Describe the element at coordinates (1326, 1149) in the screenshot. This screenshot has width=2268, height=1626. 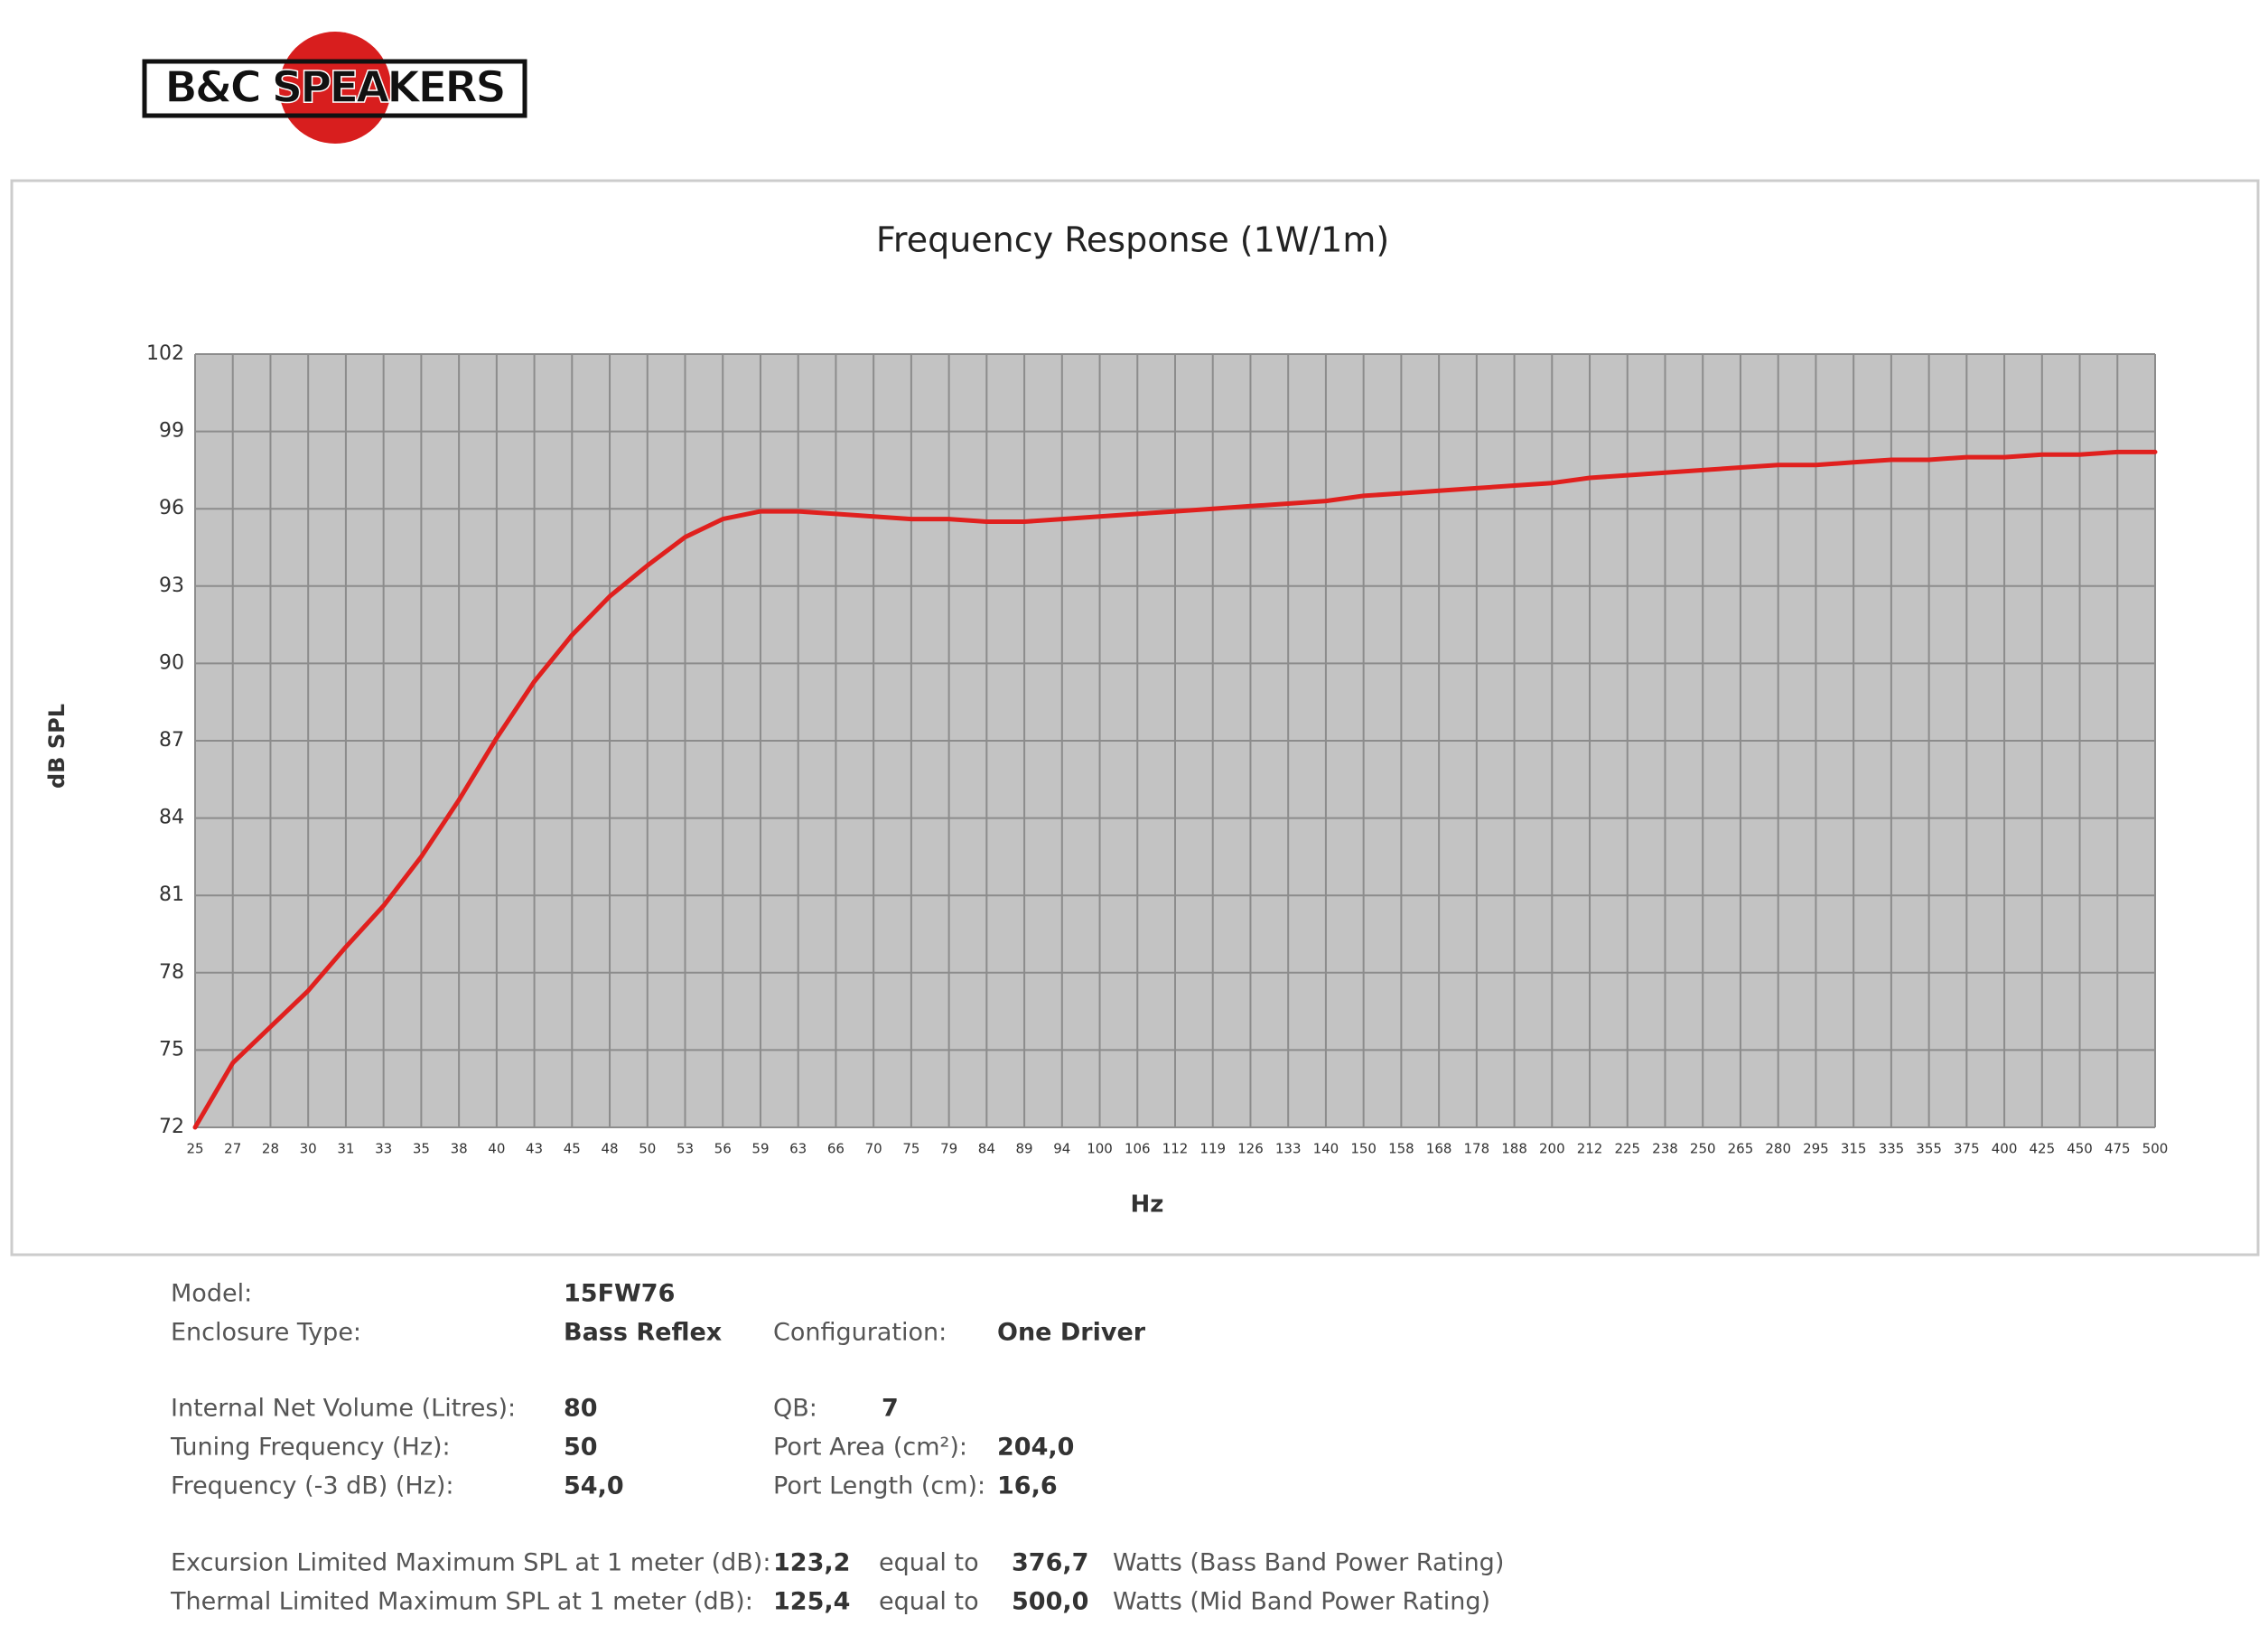
I see `x-tick-label: 140` at that location.